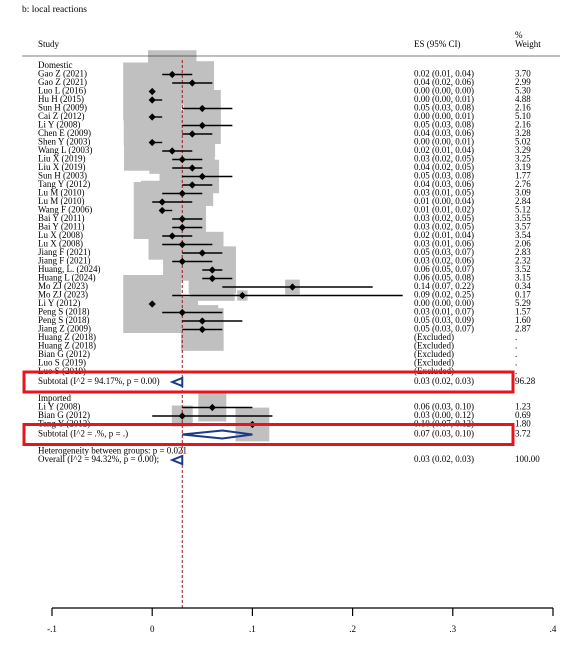 This screenshot has width=586, height=649. What do you see at coordinates (444, 261) in the screenshot?
I see `study-es-text: 0.03 (0.02, 0.06)` at bounding box center [444, 261].